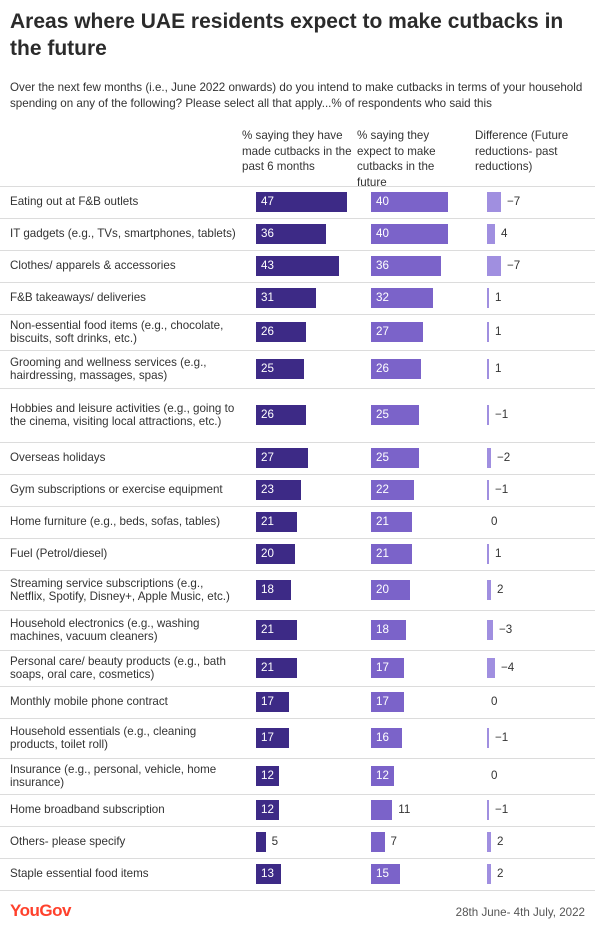  Describe the element at coordinates (89, 702) in the screenshot. I see `row-label: Monthly mobile phone contract` at that location.